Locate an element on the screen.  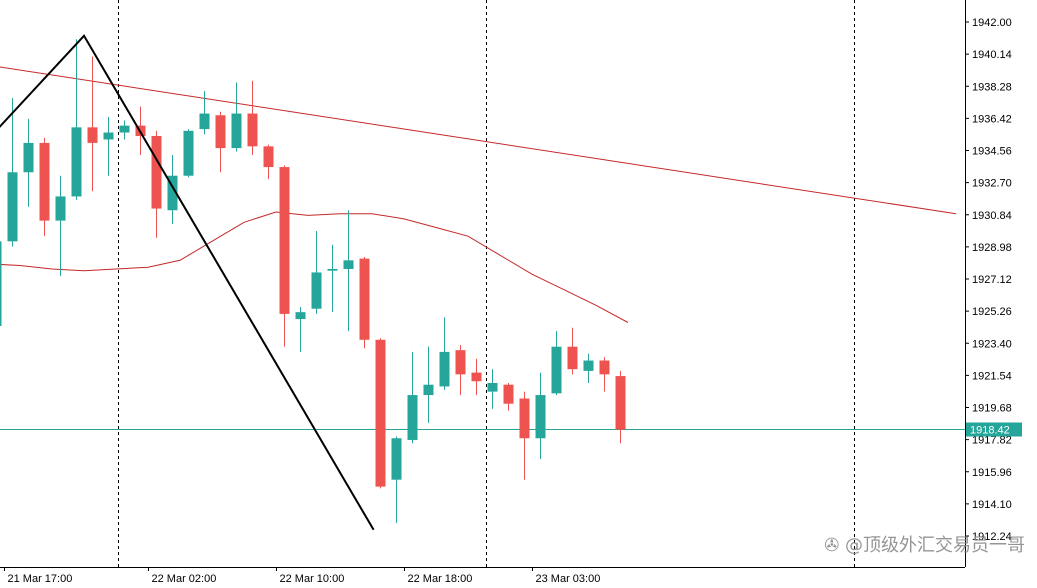
current-price-label-bg is located at coordinates (994, 429).